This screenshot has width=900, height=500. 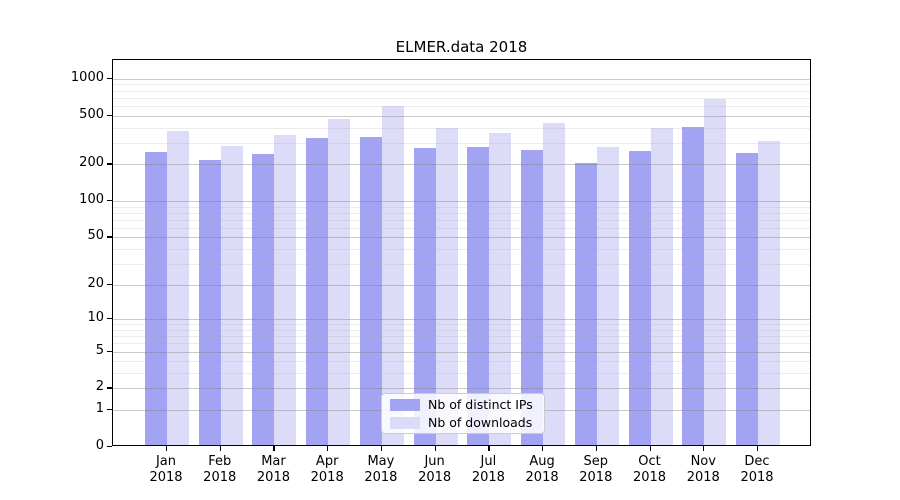 What do you see at coordinates (392, 275) in the screenshot?
I see `bar-downloads-may` at bounding box center [392, 275].